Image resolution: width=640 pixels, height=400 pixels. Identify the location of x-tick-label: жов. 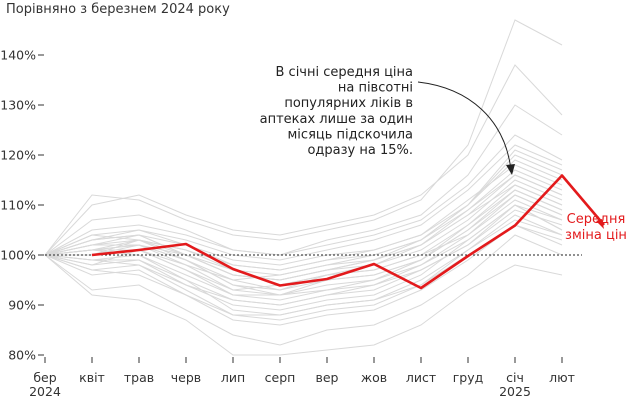
(374, 377).